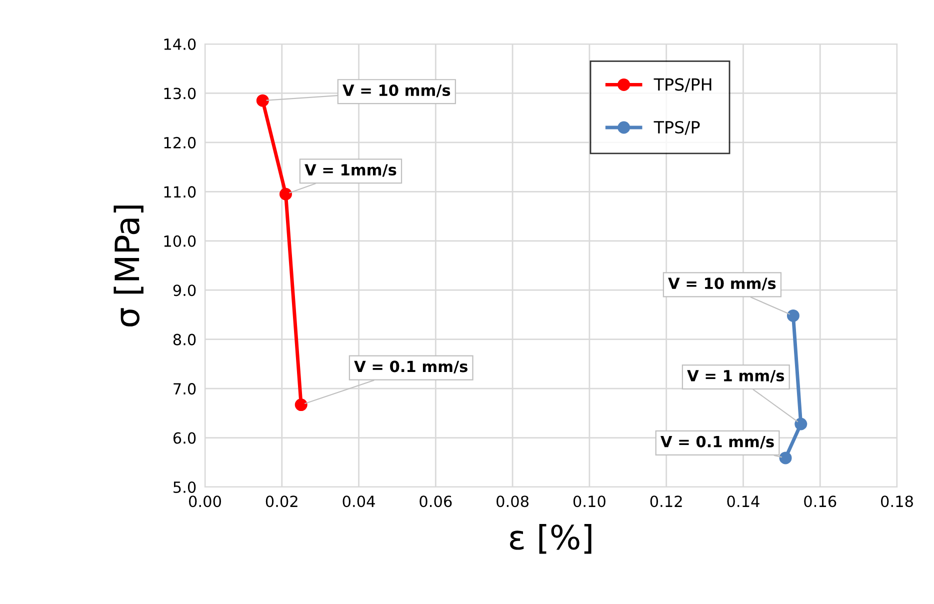 The height and width of the screenshot is (604, 934). I want to click on y-tick-label: 13.0, so click(180, 94).